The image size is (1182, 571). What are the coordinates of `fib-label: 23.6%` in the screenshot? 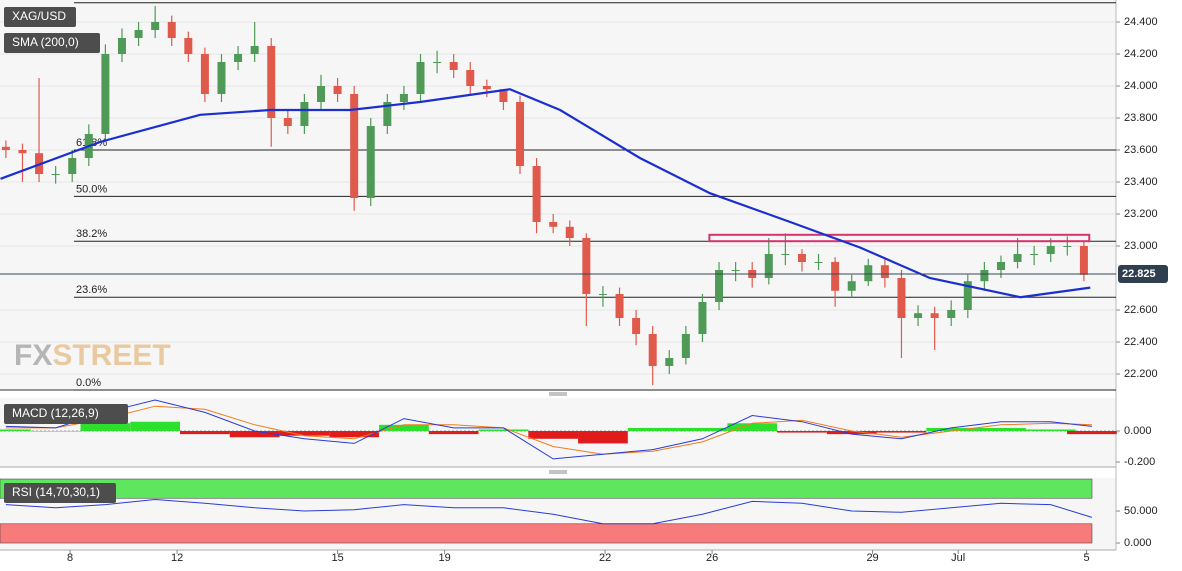 It's located at (91, 290).